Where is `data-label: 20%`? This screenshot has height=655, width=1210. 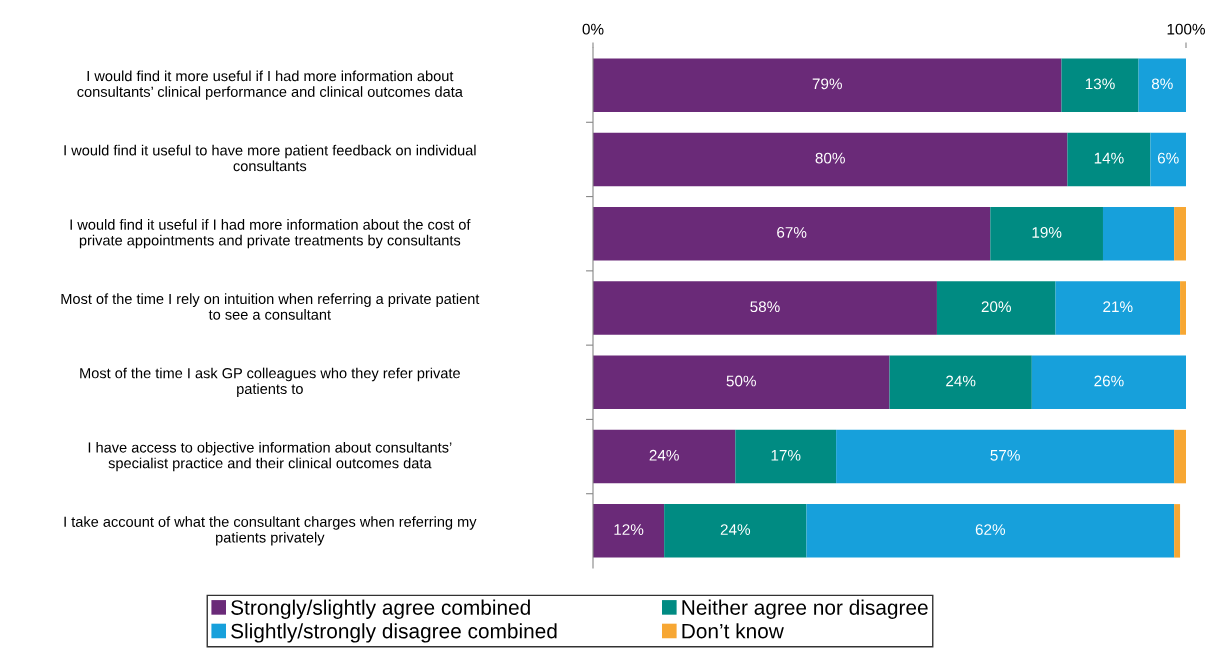 data-label: 20% is located at coordinates (996, 307).